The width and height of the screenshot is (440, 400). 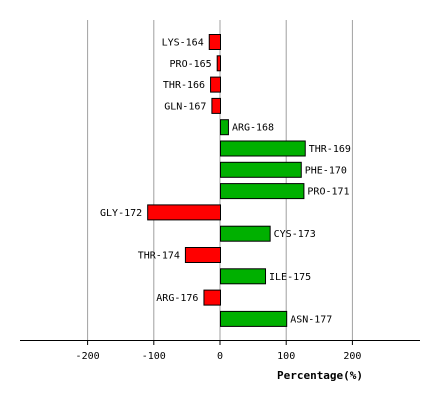 I want to click on bar-label: GLN-167, so click(x=185, y=106).